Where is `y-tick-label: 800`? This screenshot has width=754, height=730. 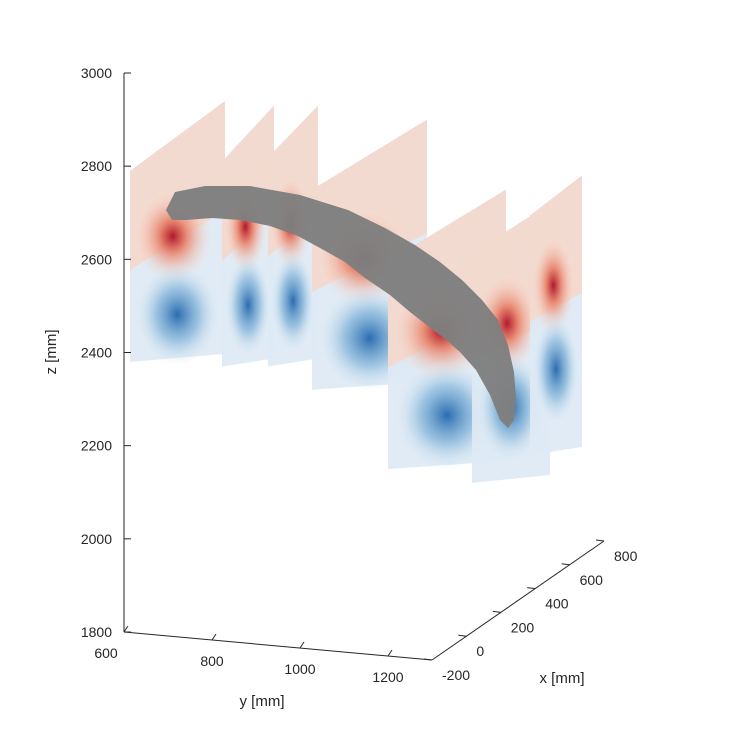 y-tick-label: 800 is located at coordinates (212, 661).